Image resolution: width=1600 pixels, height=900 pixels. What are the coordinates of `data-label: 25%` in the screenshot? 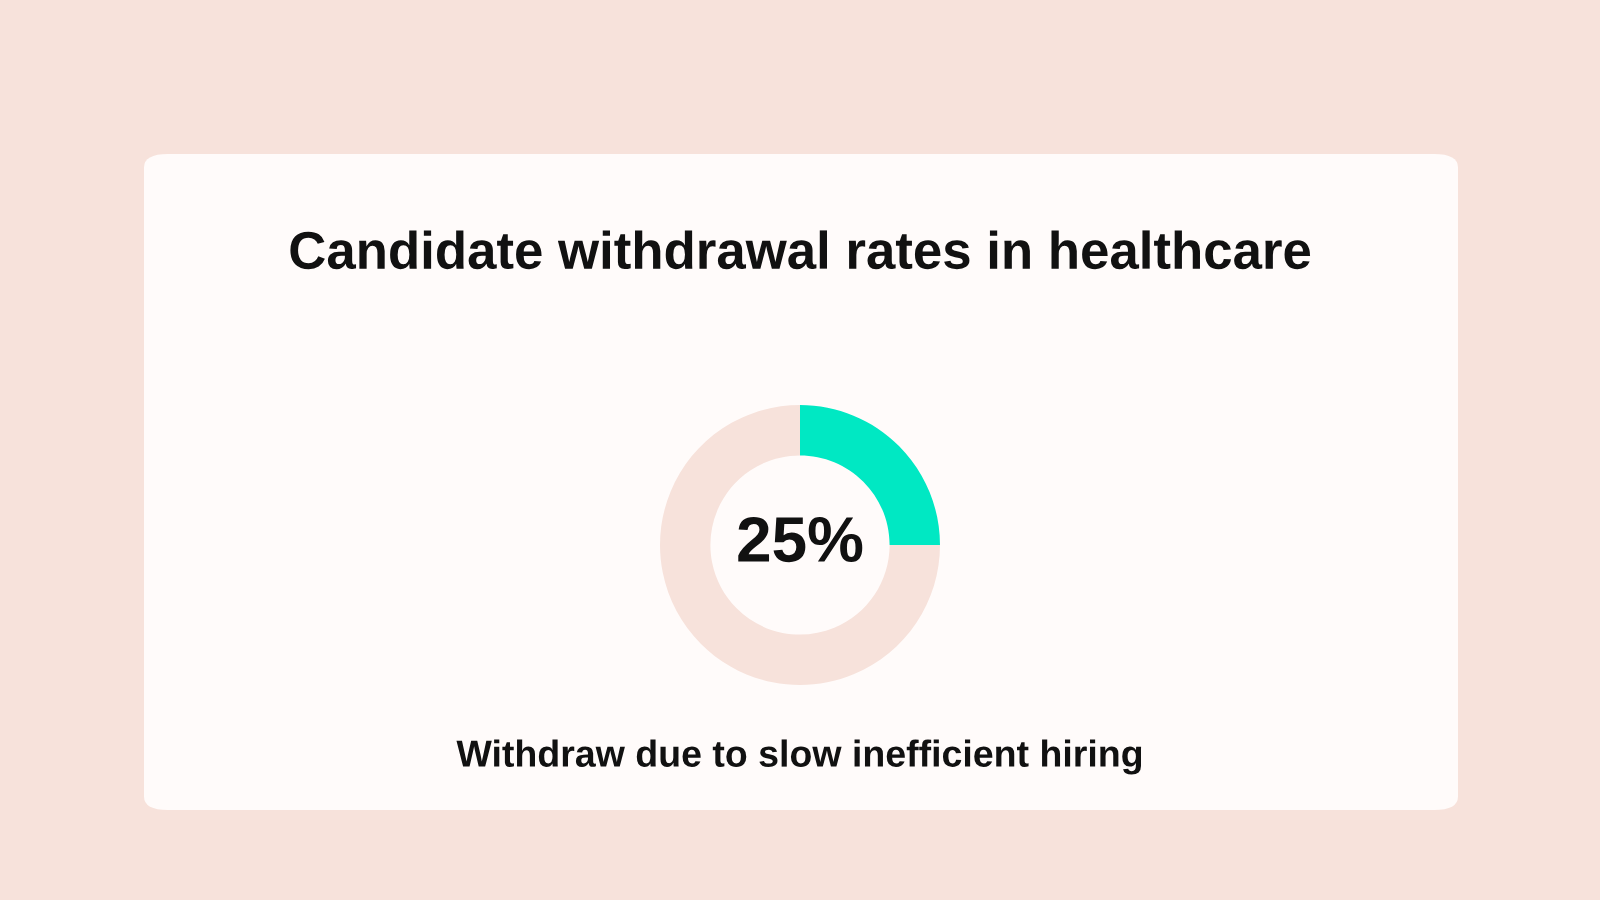 It's located at (800, 539).